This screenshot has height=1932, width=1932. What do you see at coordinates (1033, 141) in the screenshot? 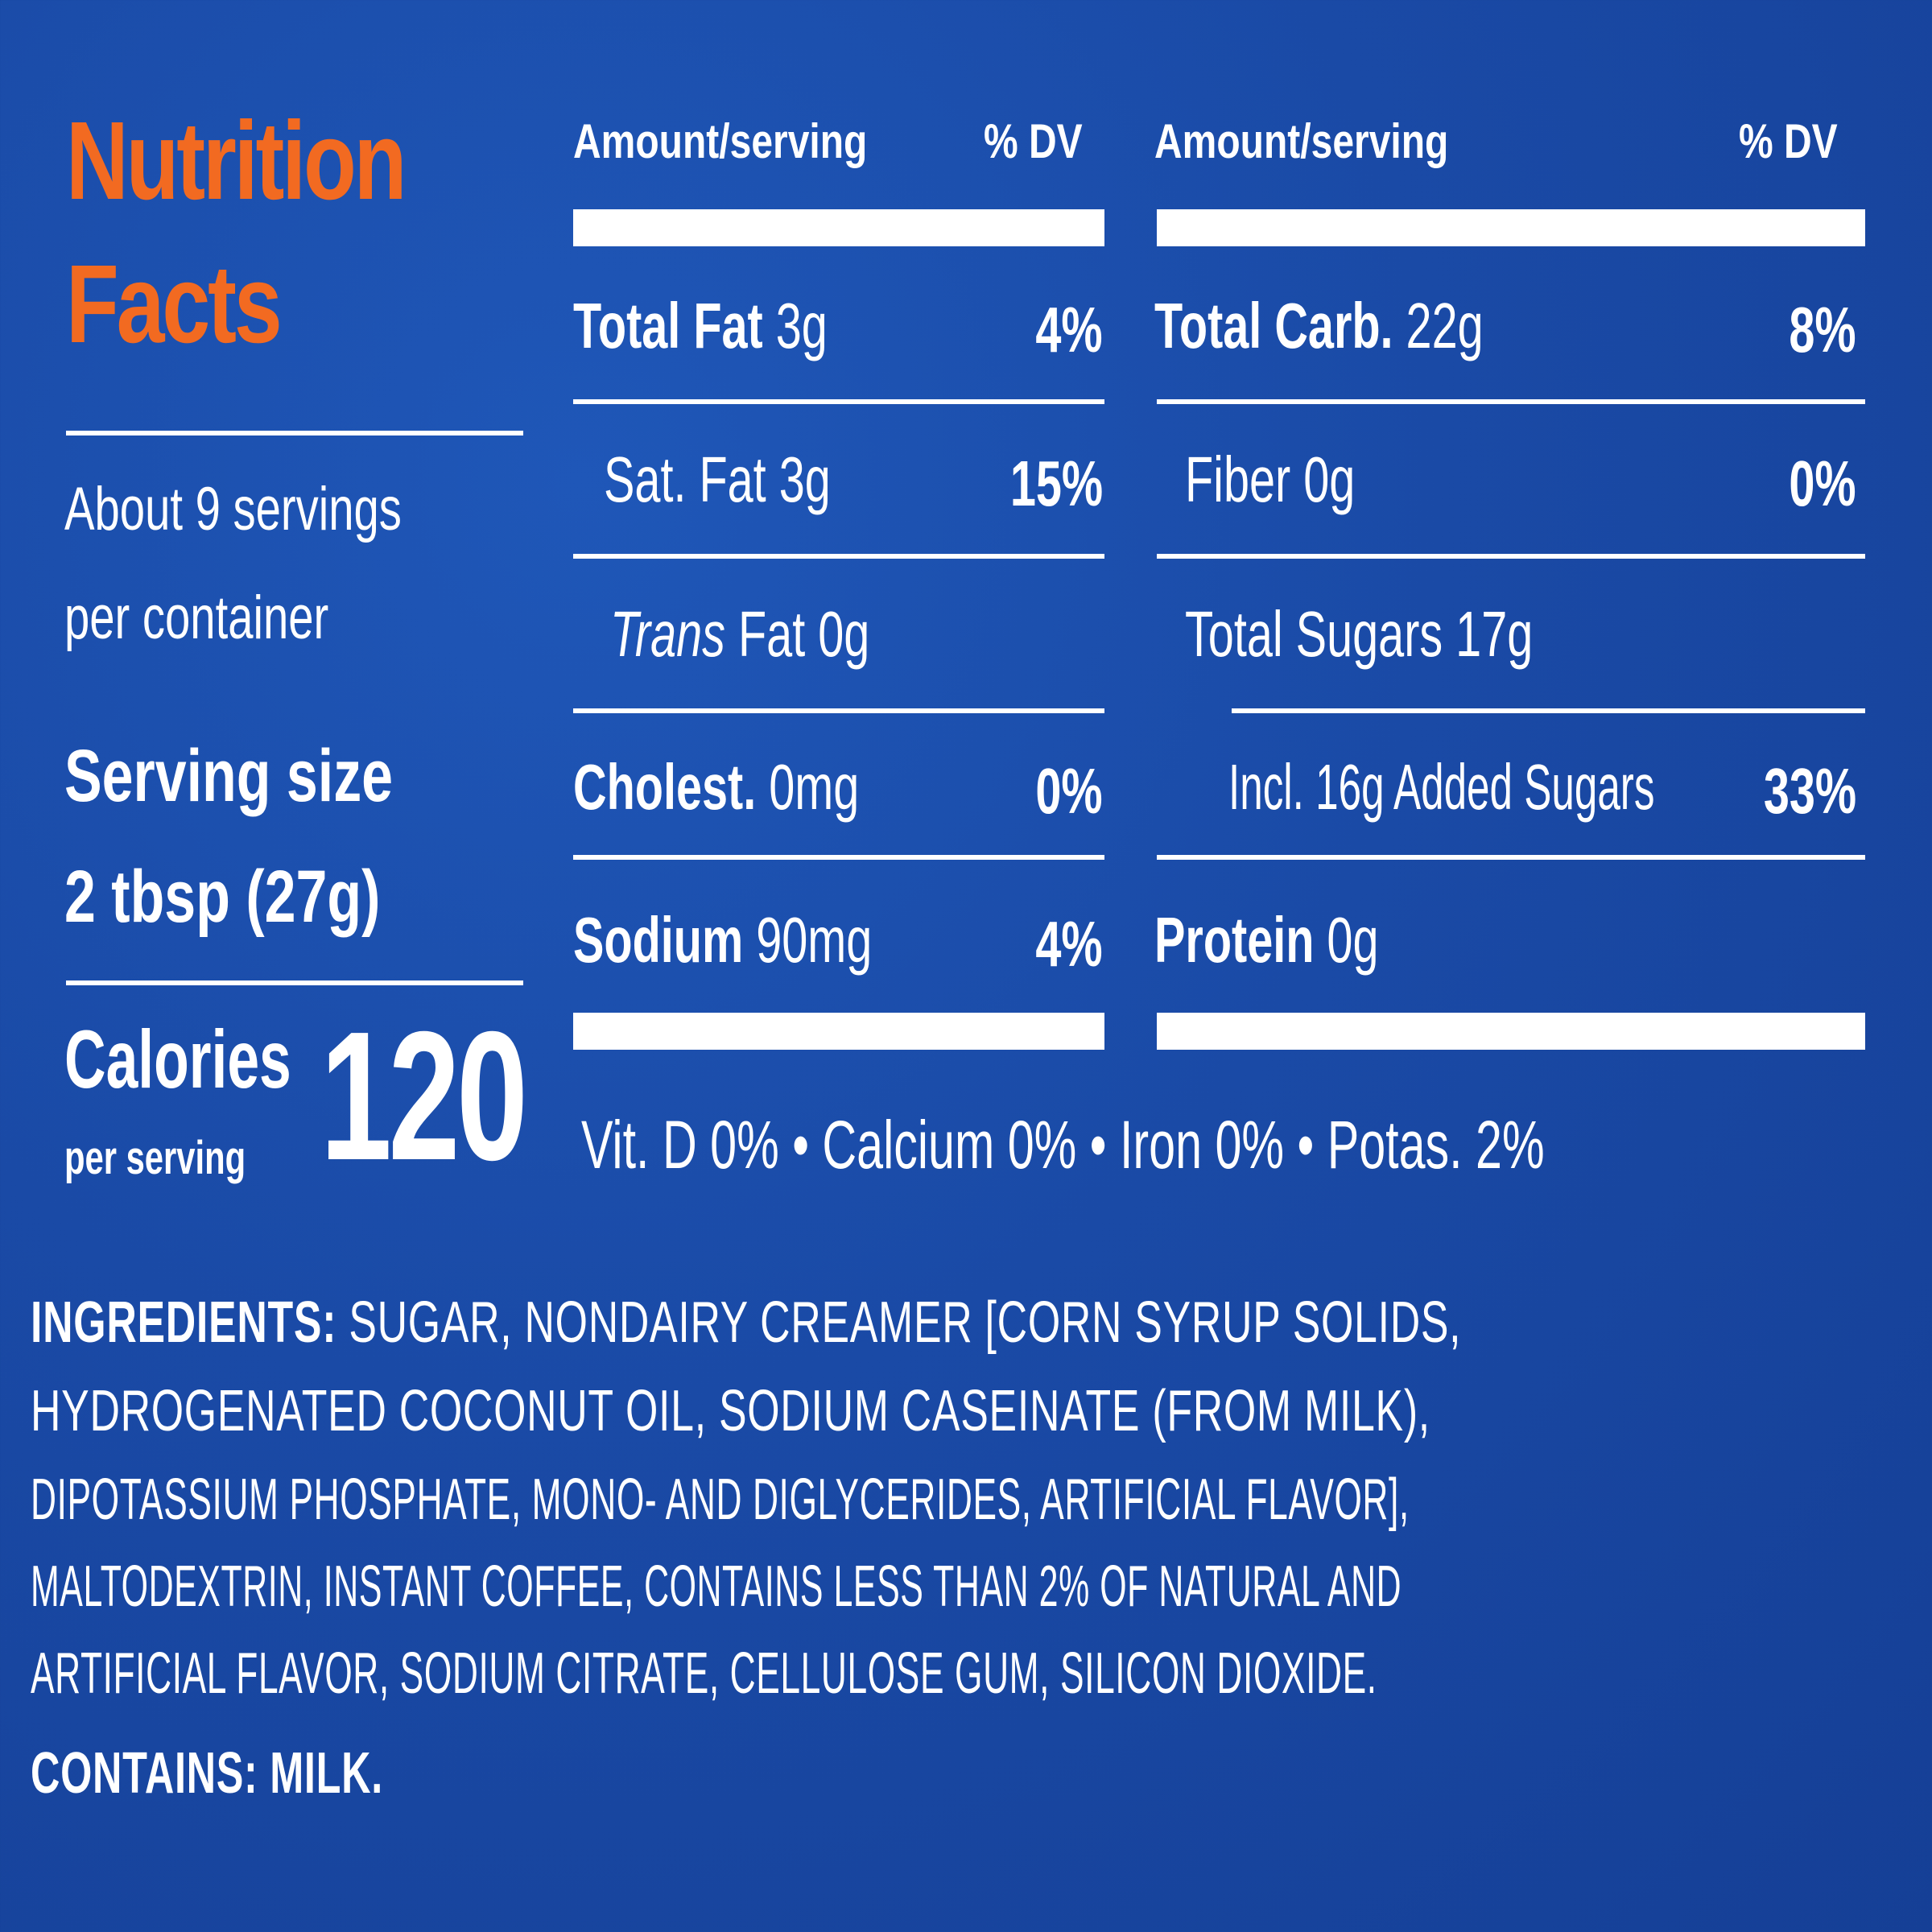
I see `left-header-dv: % DV` at bounding box center [1033, 141].